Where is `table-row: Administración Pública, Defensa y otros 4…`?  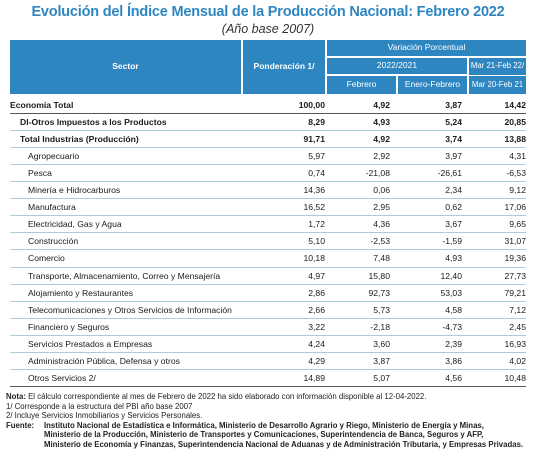
table-row: Administración Pública, Defensa y otros 4… is located at coordinates (268, 361).